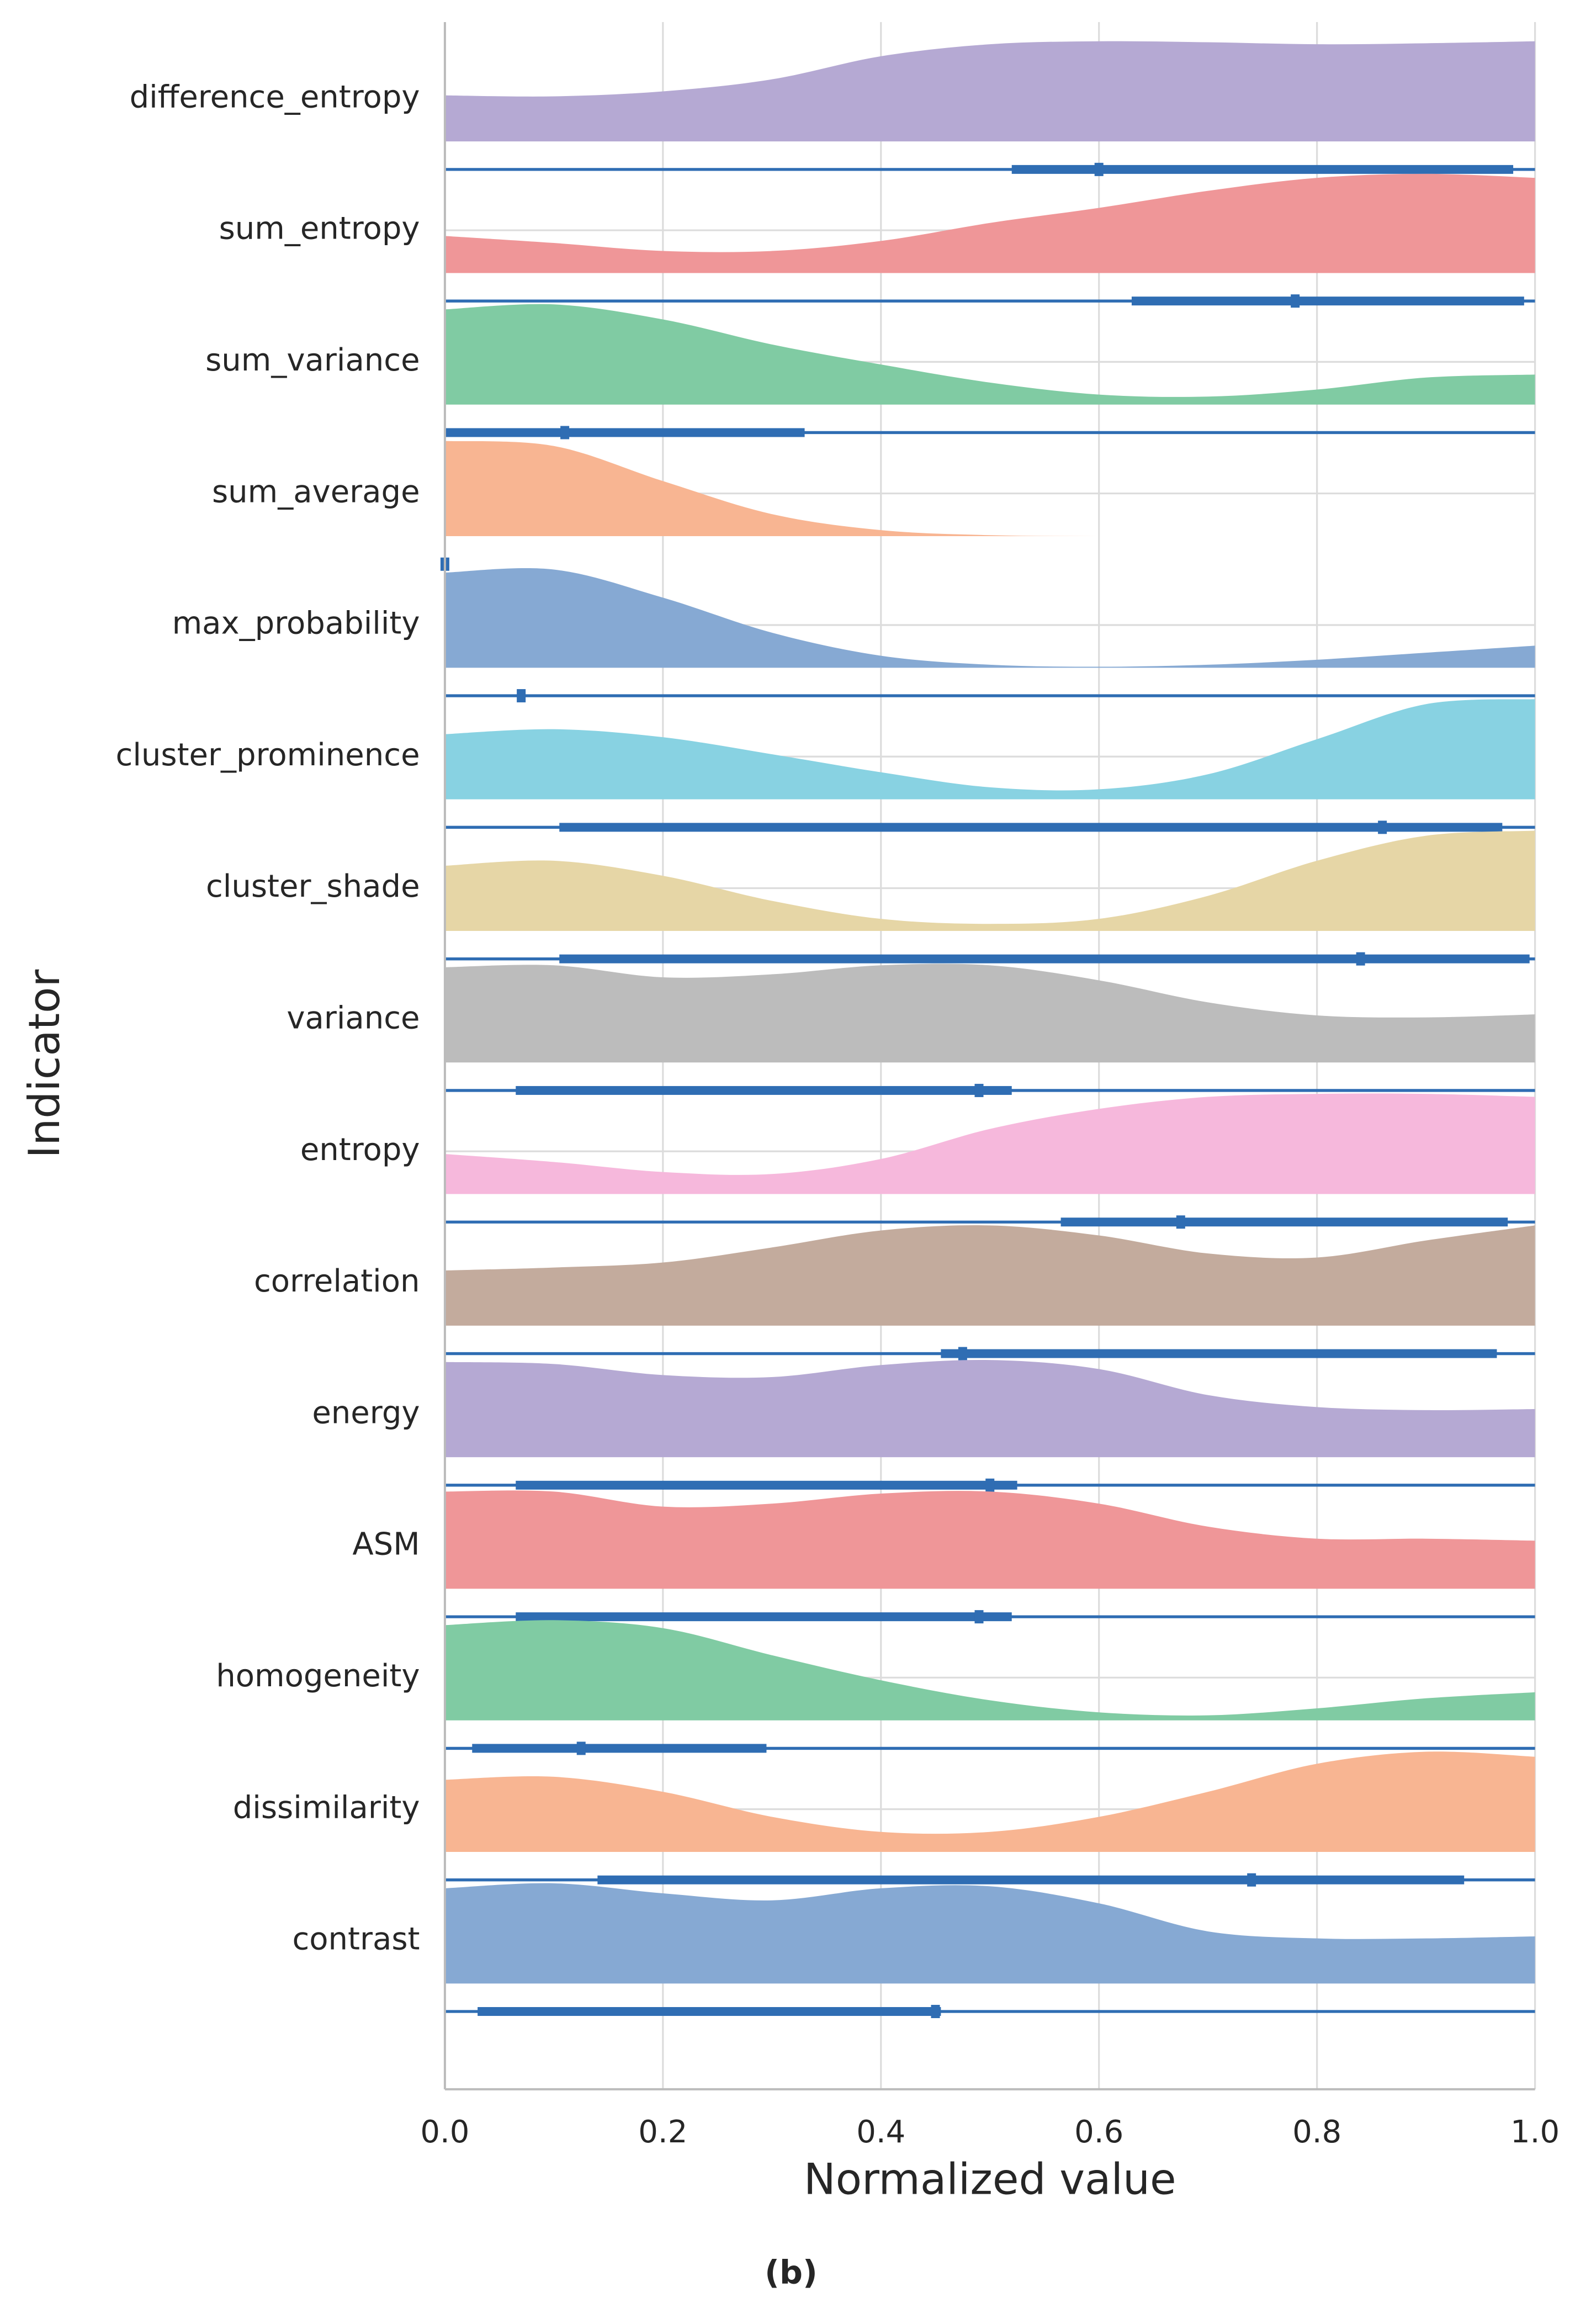  What do you see at coordinates (356, 1939) in the screenshot?
I see `y-tick-label: contrast` at bounding box center [356, 1939].